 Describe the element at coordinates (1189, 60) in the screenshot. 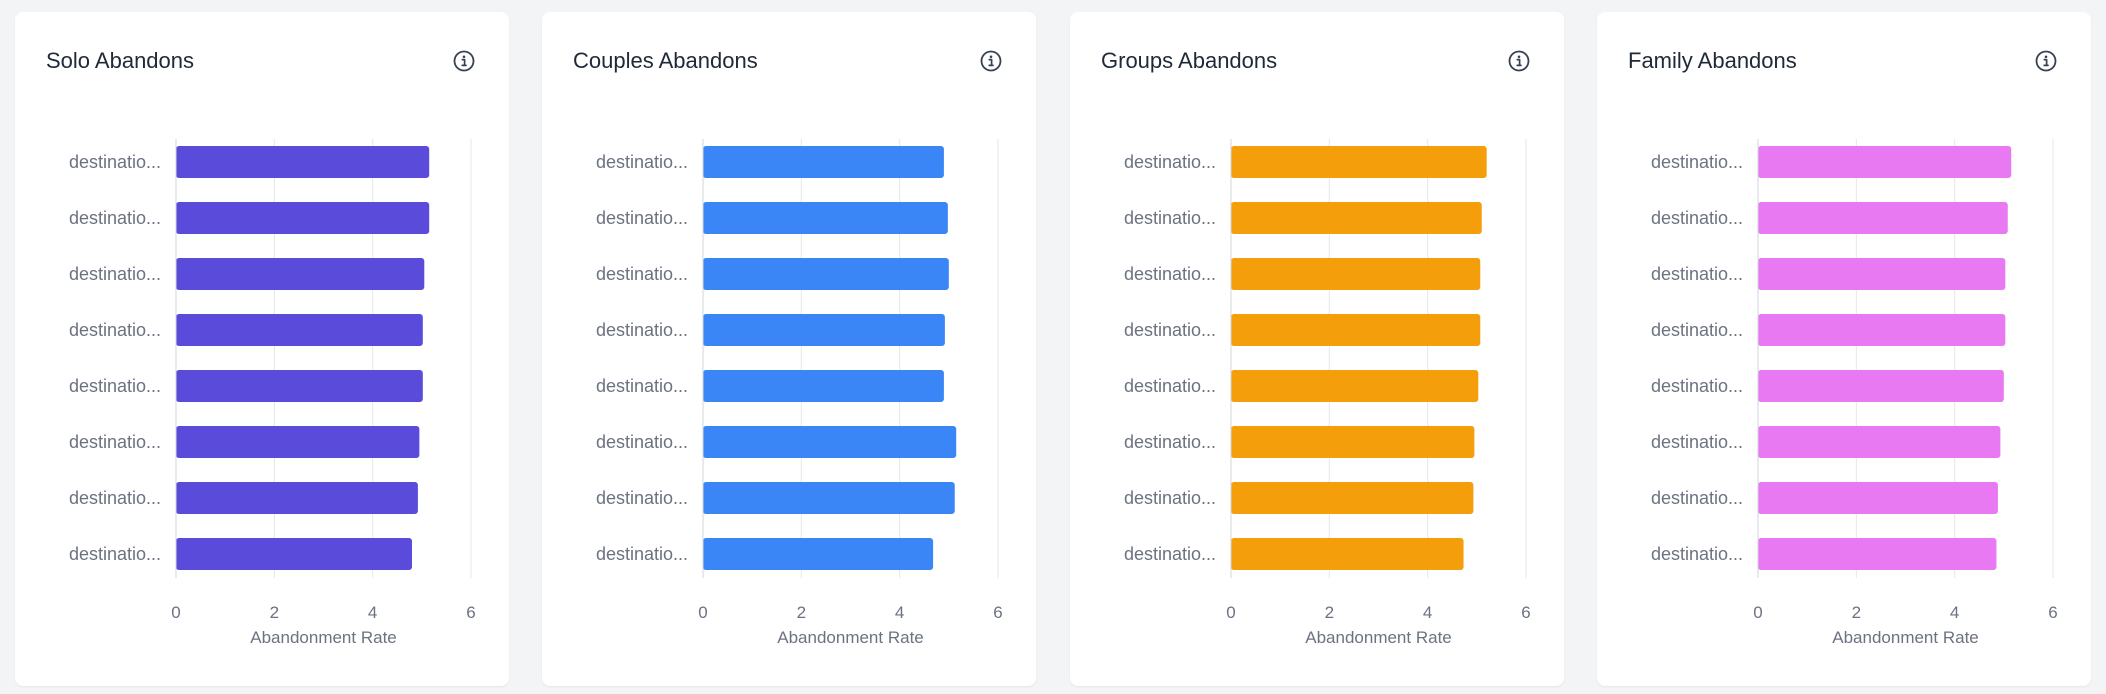

I see `card-title: Groups Abandons` at that location.